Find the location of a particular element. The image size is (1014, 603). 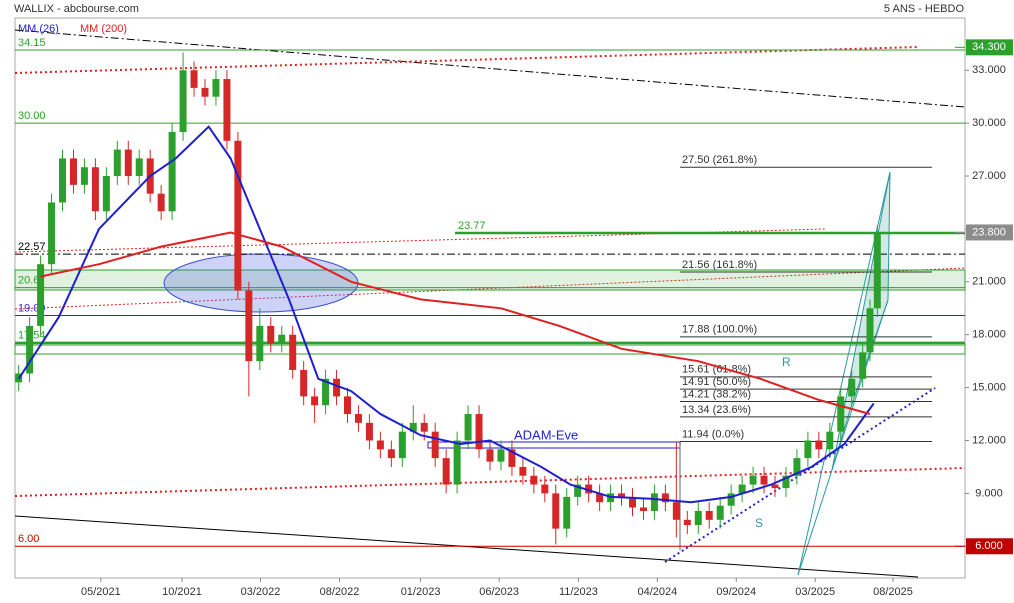

x-tick-label: 08/2025 is located at coordinates (893, 592).